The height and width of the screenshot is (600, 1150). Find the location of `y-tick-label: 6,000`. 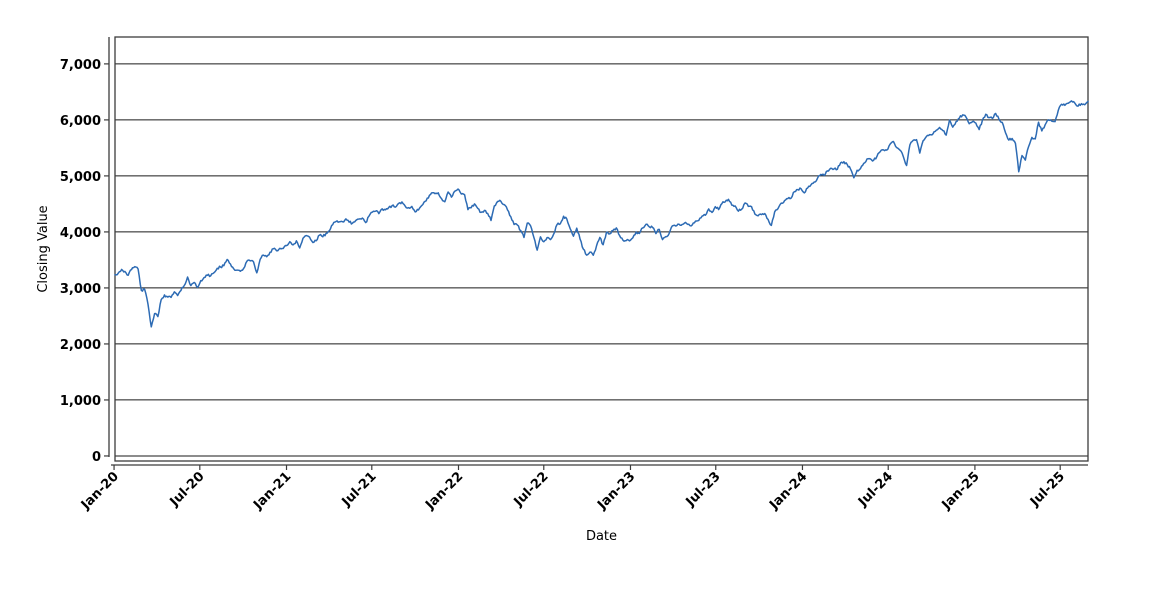

y-tick-label: 6,000 is located at coordinates (80, 121).